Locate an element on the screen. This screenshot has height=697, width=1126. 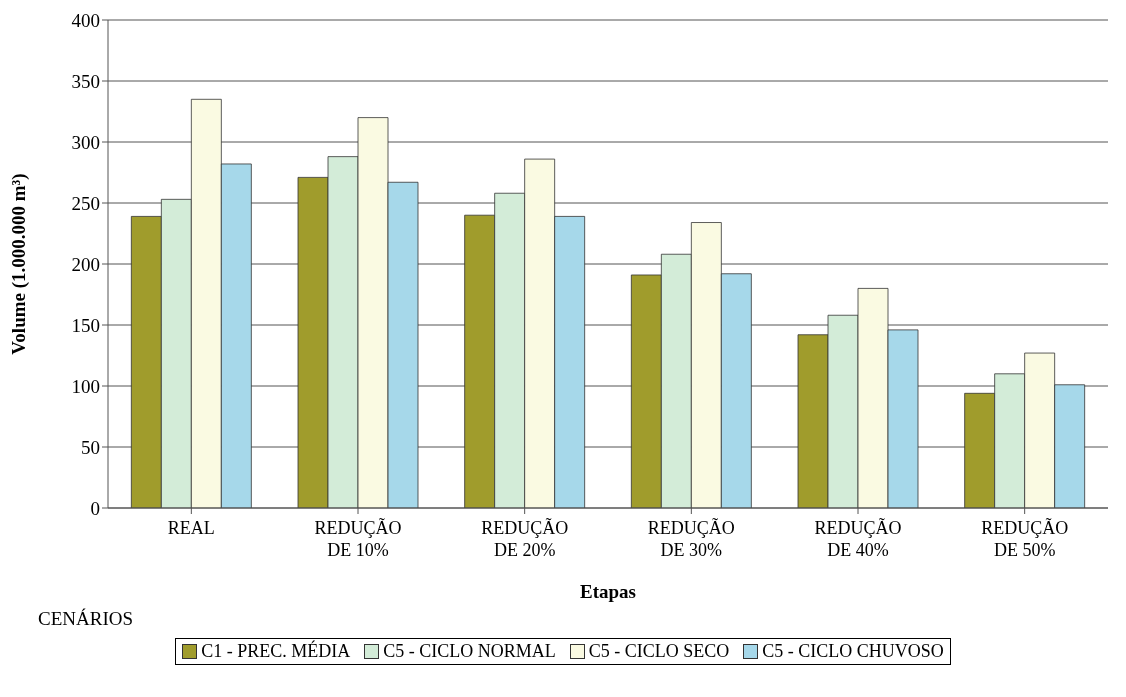
y-tick-label: 250 is located at coordinates (85, 203).